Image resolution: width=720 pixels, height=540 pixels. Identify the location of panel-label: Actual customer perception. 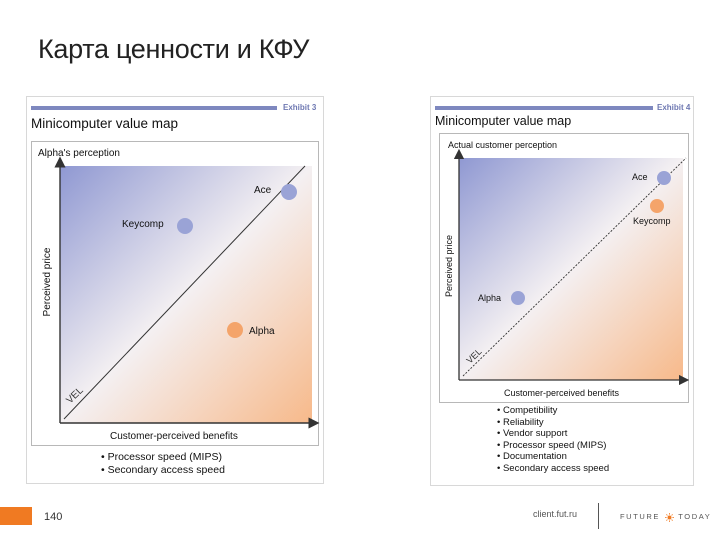
(503, 145).